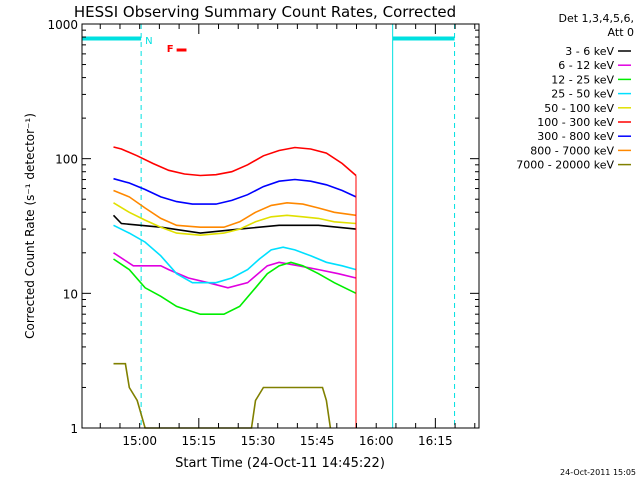  What do you see at coordinates (62, 25) in the screenshot?
I see `y-tick-label: 1000` at bounding box center [62, 25].